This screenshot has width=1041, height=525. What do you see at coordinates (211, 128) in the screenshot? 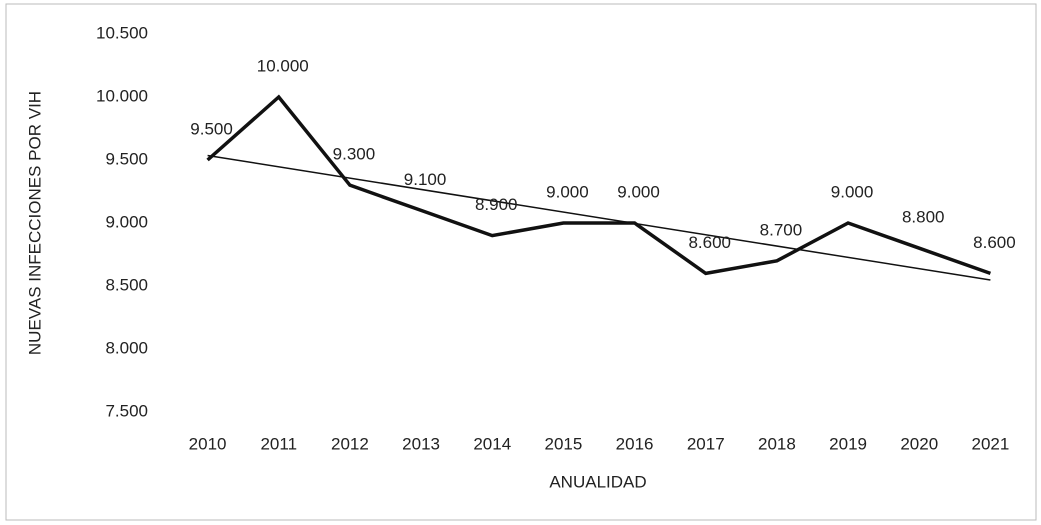
I see `data-label: 9.500` at bounding box center [211, 128].